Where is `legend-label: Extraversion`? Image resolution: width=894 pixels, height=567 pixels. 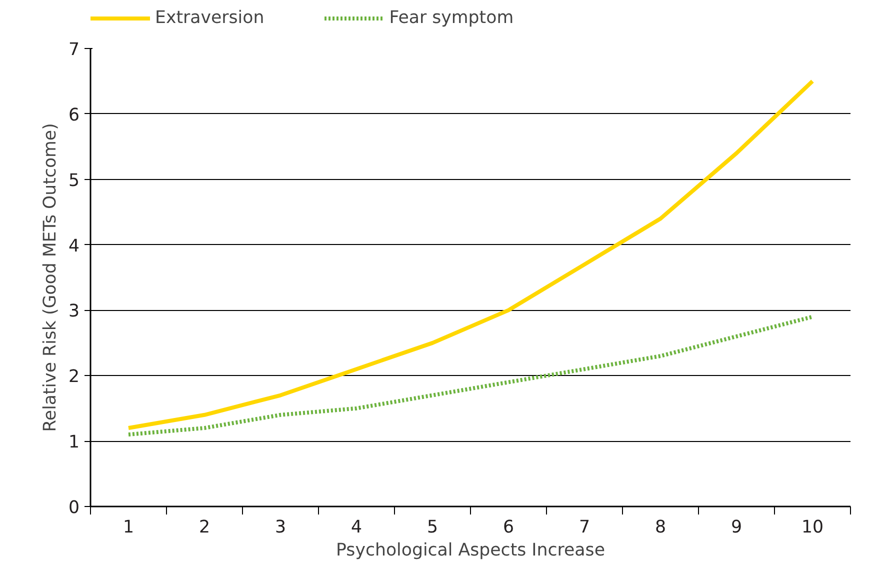 legend-label: Extraversion is located at coordinates (209, 18).